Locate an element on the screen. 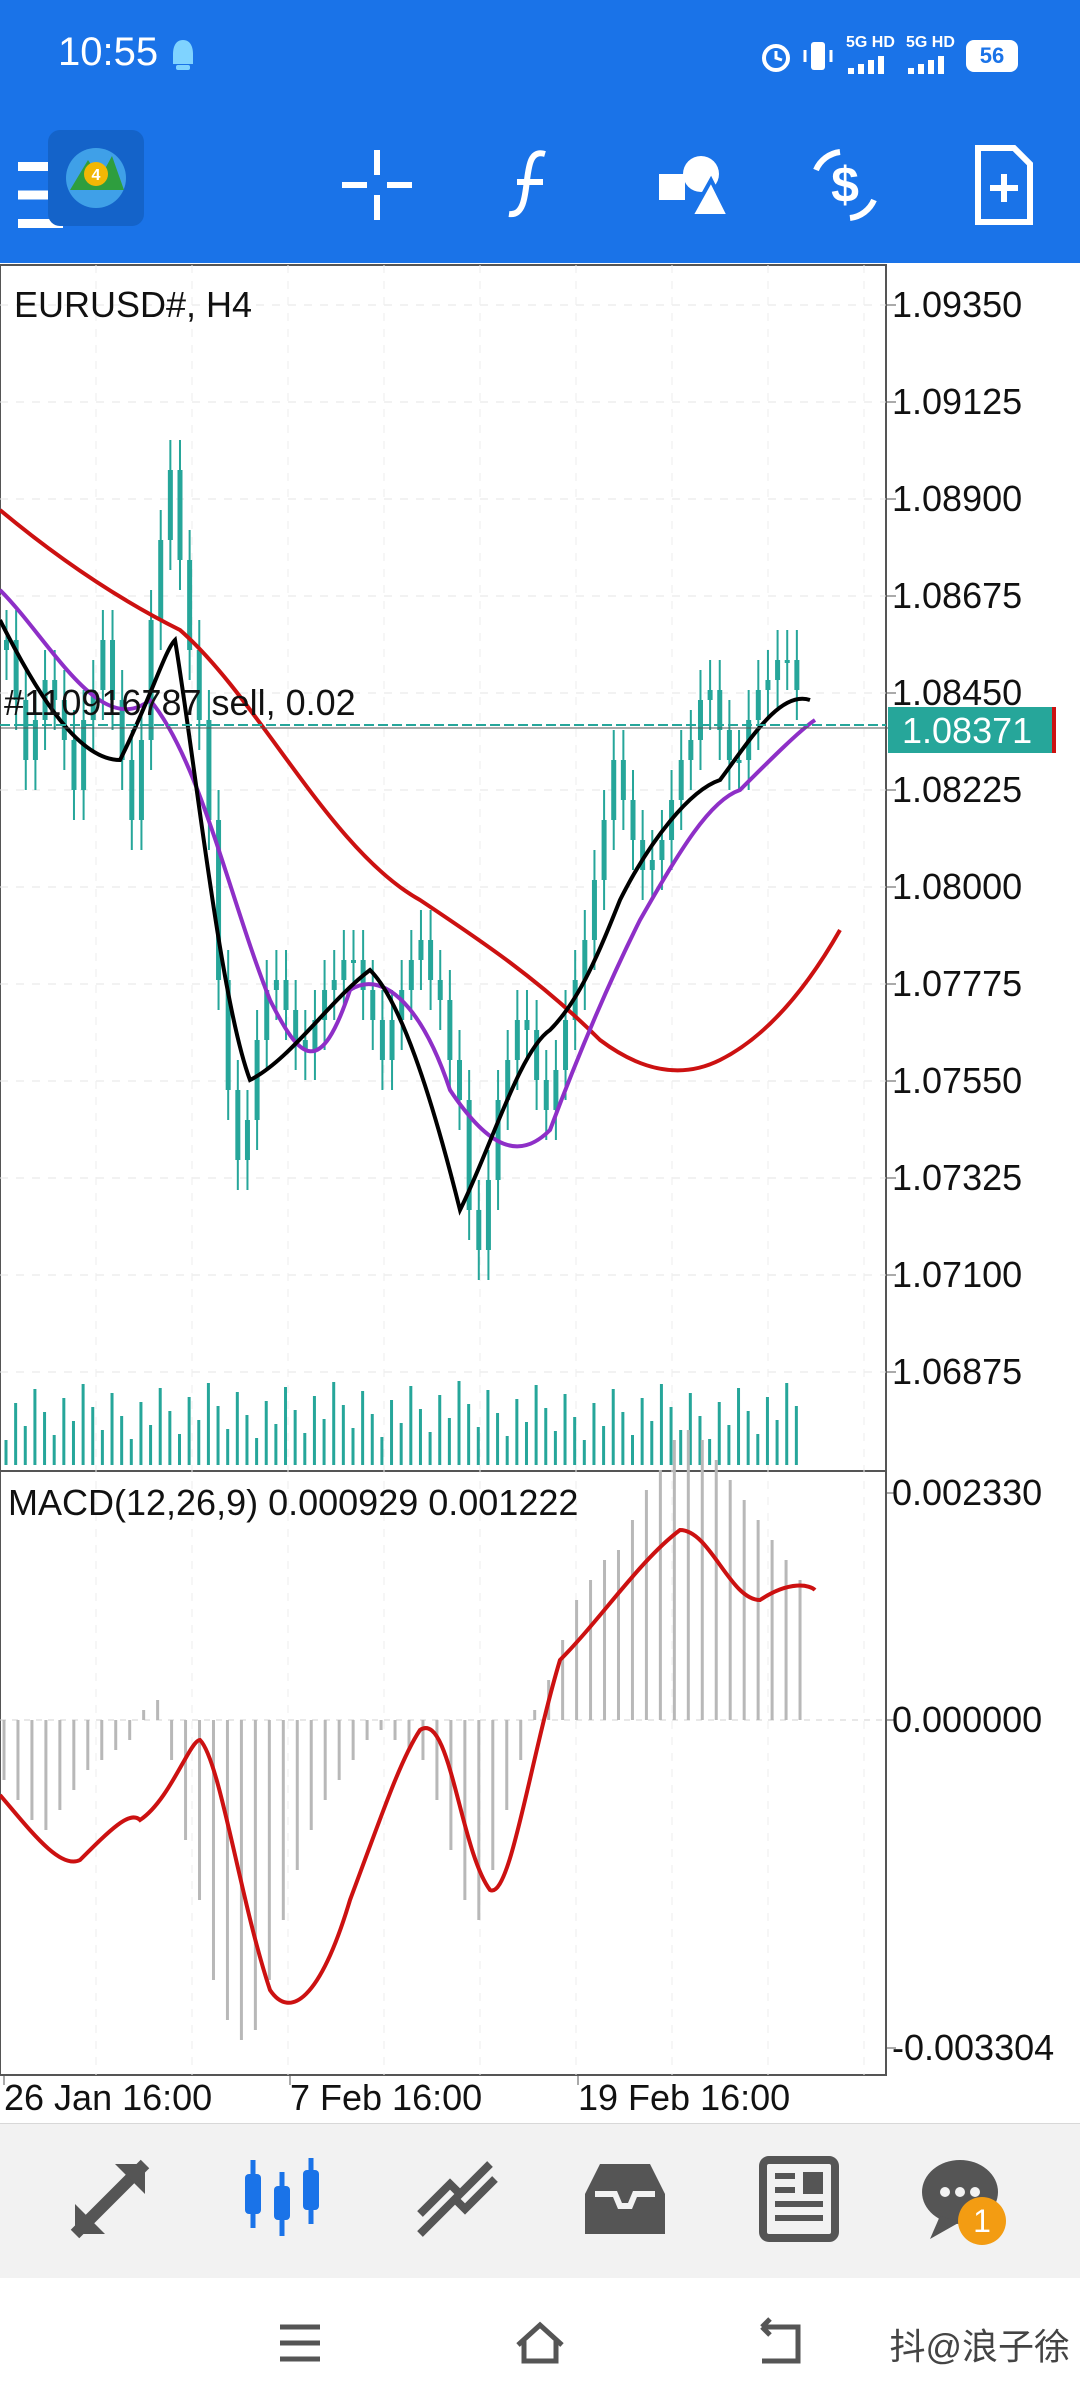 The height and width of the screenshot is (2400, 1080). recent-apps-icon is located at coordinates (300, 2343).